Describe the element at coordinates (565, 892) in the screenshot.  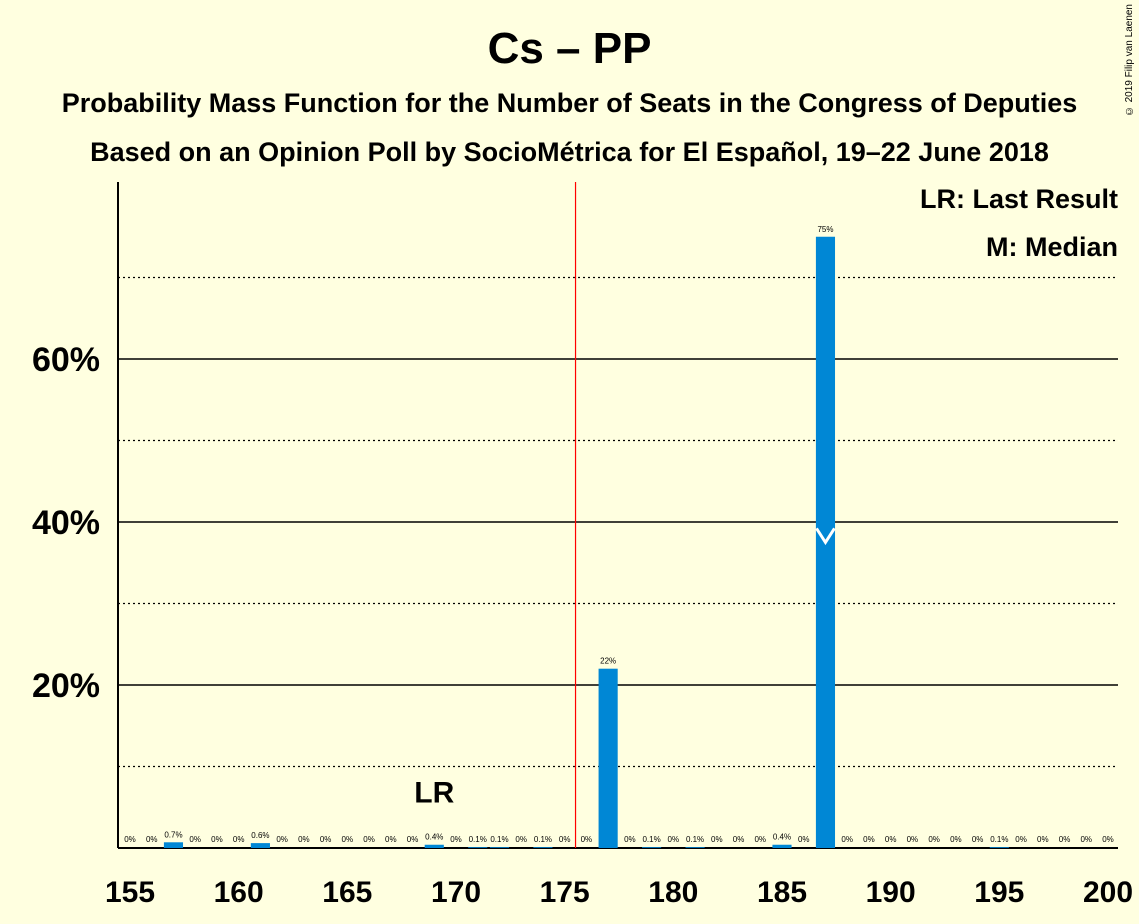
I see `x-tick-label: 175` at that location.